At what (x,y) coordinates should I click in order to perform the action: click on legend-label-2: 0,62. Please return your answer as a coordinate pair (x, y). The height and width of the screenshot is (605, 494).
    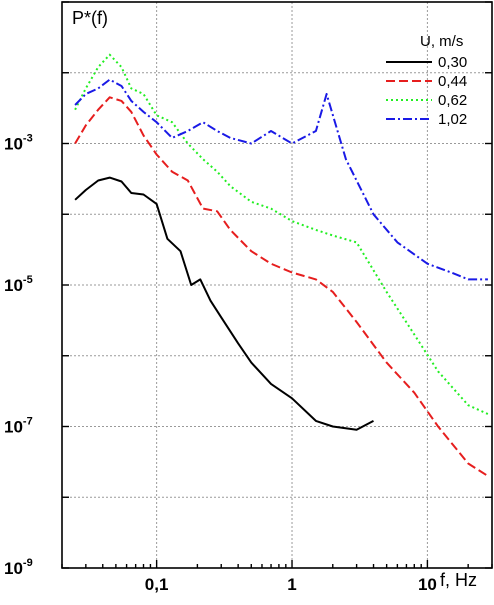
    Looking at the image, I should click on (452, 100).